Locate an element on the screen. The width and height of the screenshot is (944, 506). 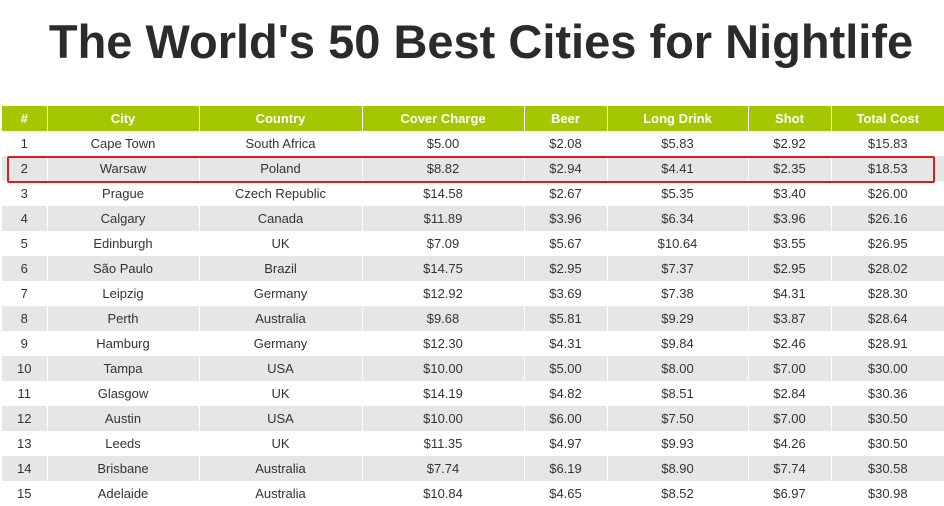
cell-city: Leipzig is located at coordinates (123, 293).